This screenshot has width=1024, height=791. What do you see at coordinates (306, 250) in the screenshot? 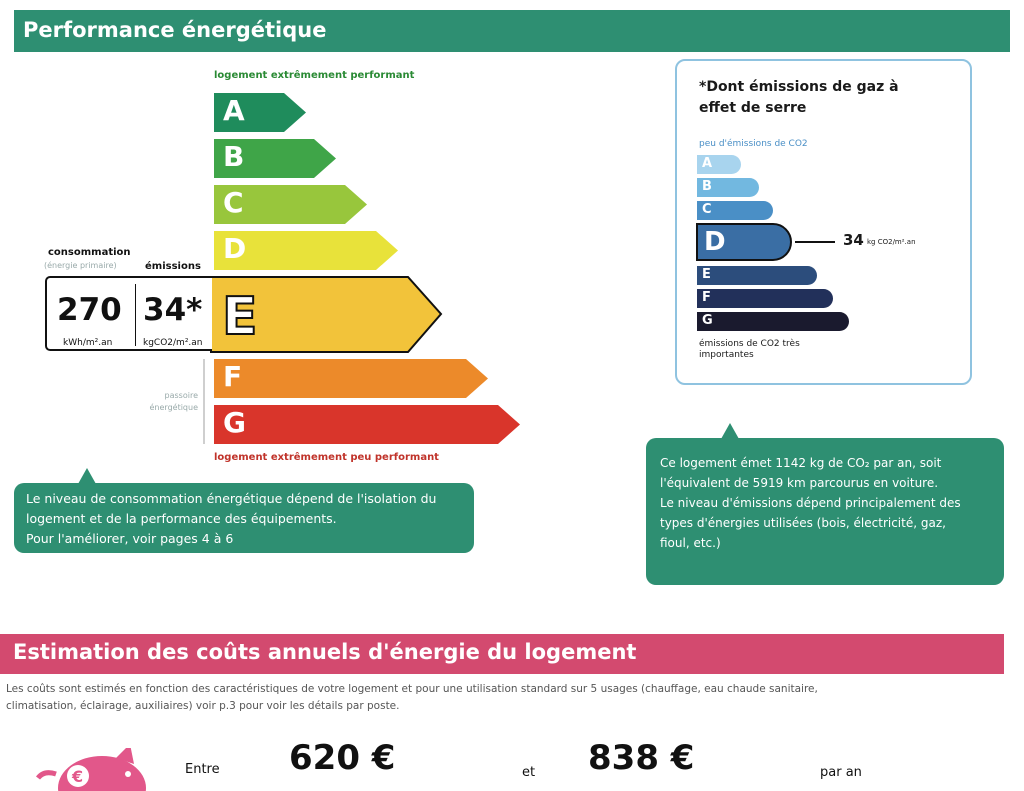
I see `energy-class-d: D` at bounding box center [306, 250].